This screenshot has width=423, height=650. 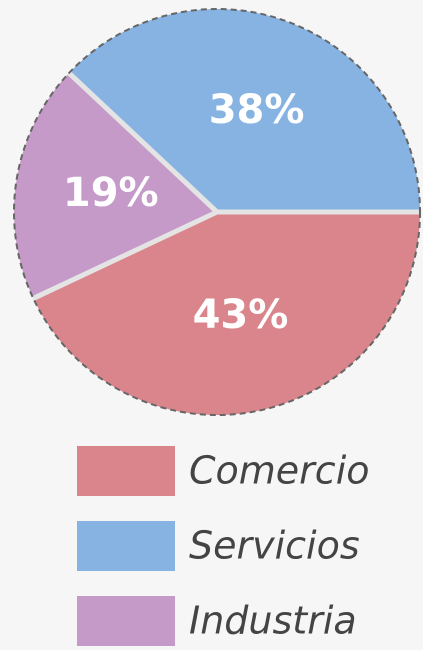 What do you see at coordinates (274, 546) in the screenshot?
I see `legend-label: Servicios` at bounding box center [274, 546].